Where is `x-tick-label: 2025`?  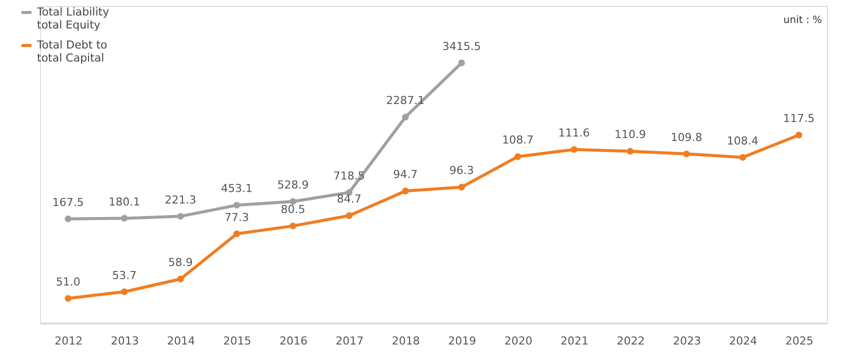 x-tick-label: 2025 is located at coordinates (799, 341).